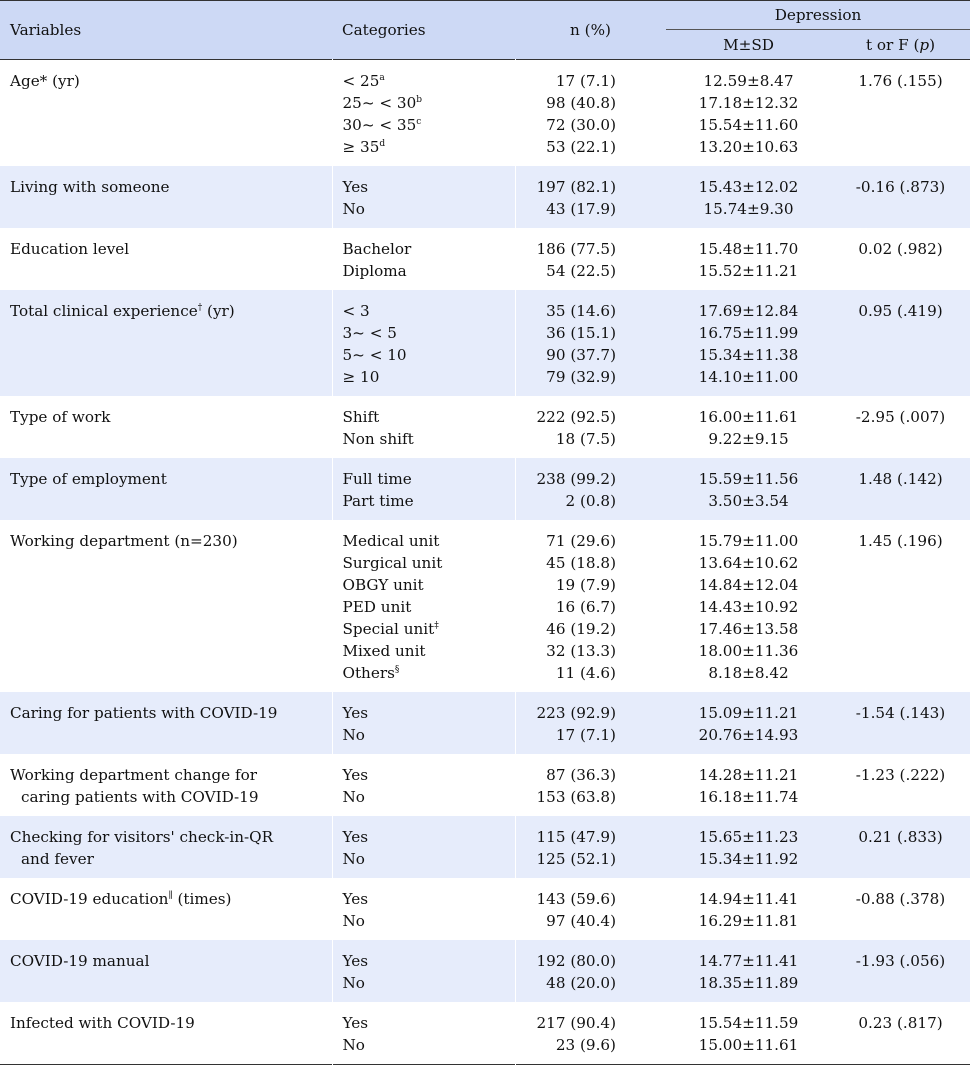 The height and width of the screenshot is (1065, 970). I want to click on n-pct-value: 153 (63.8), so click(576, 797).